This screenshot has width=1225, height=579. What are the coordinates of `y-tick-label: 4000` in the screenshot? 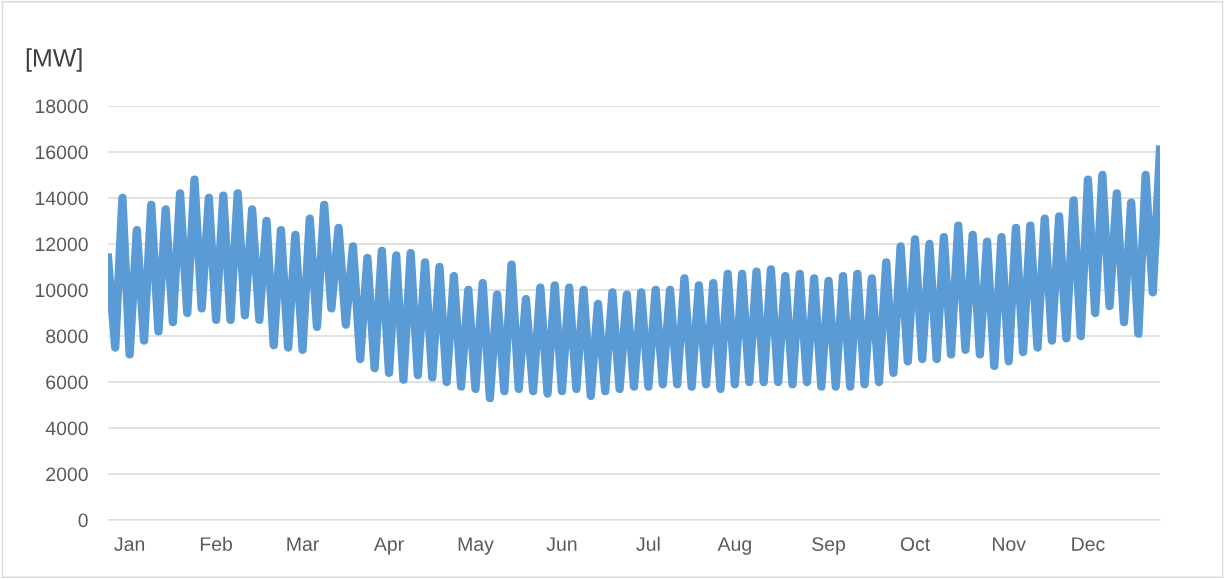 It's located at (66, 428).